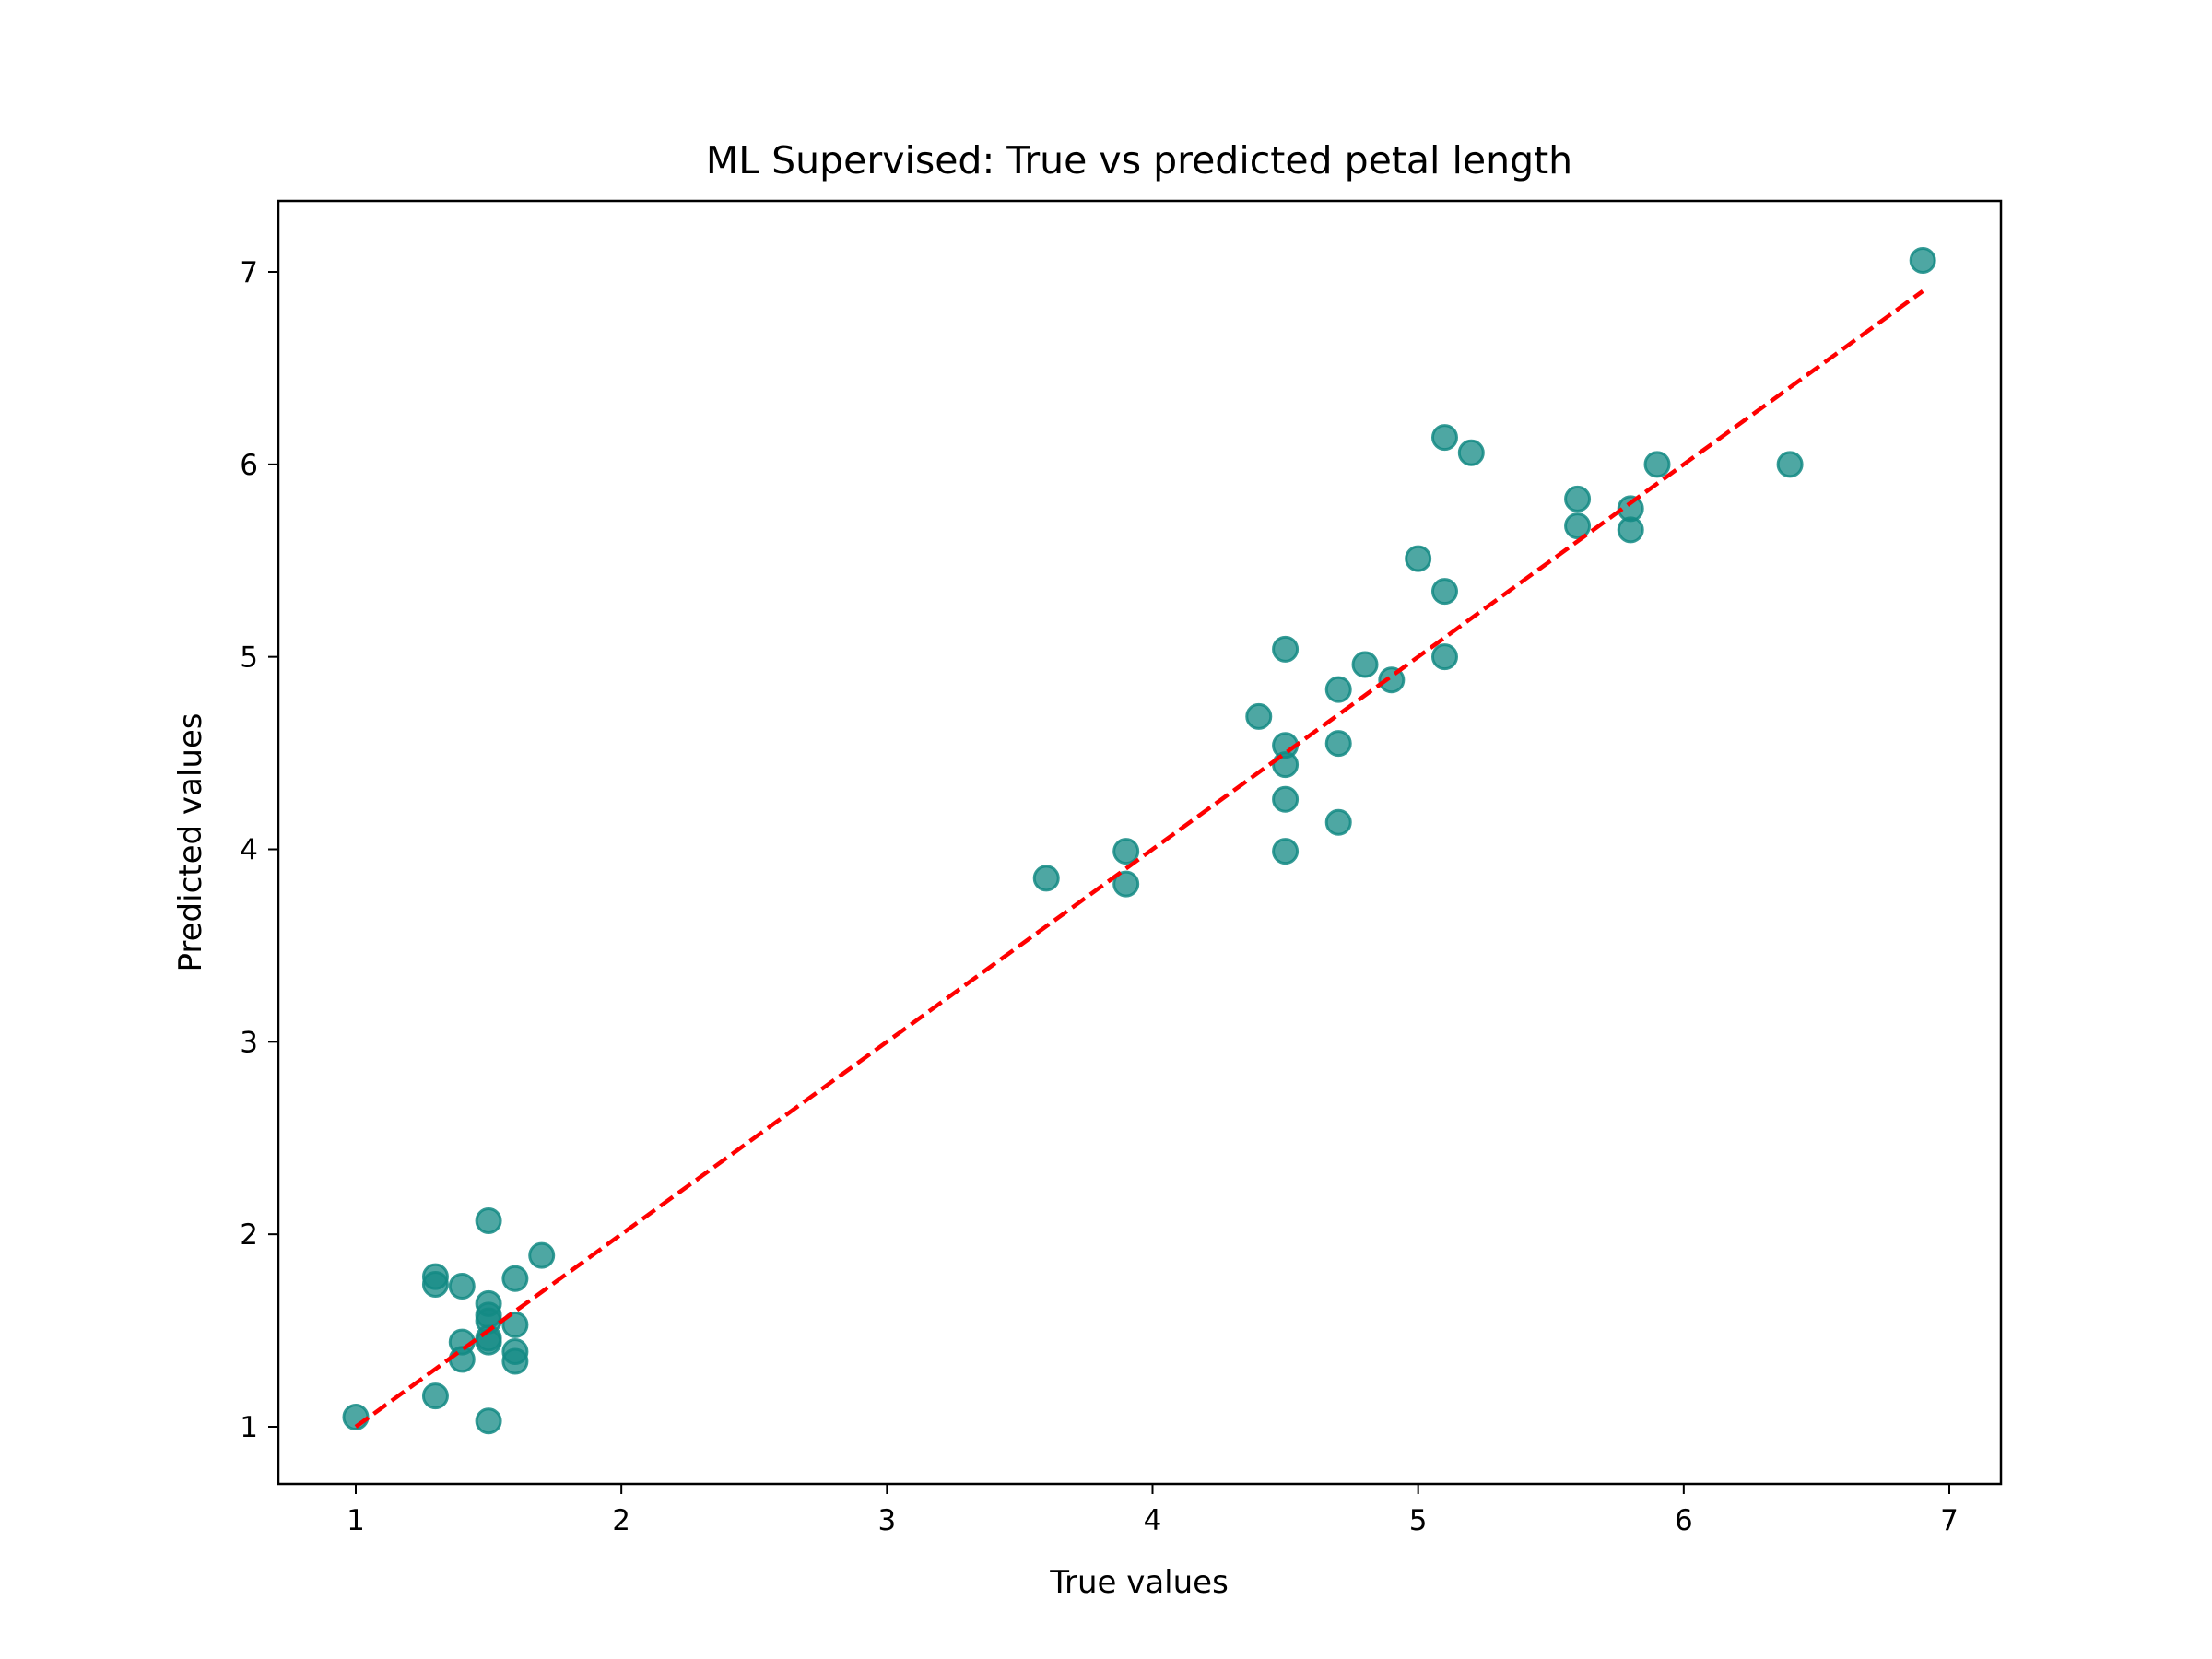 The image size is (2212, 1659). I want to click on y-tick-label-4: 4, so click(249, 850).